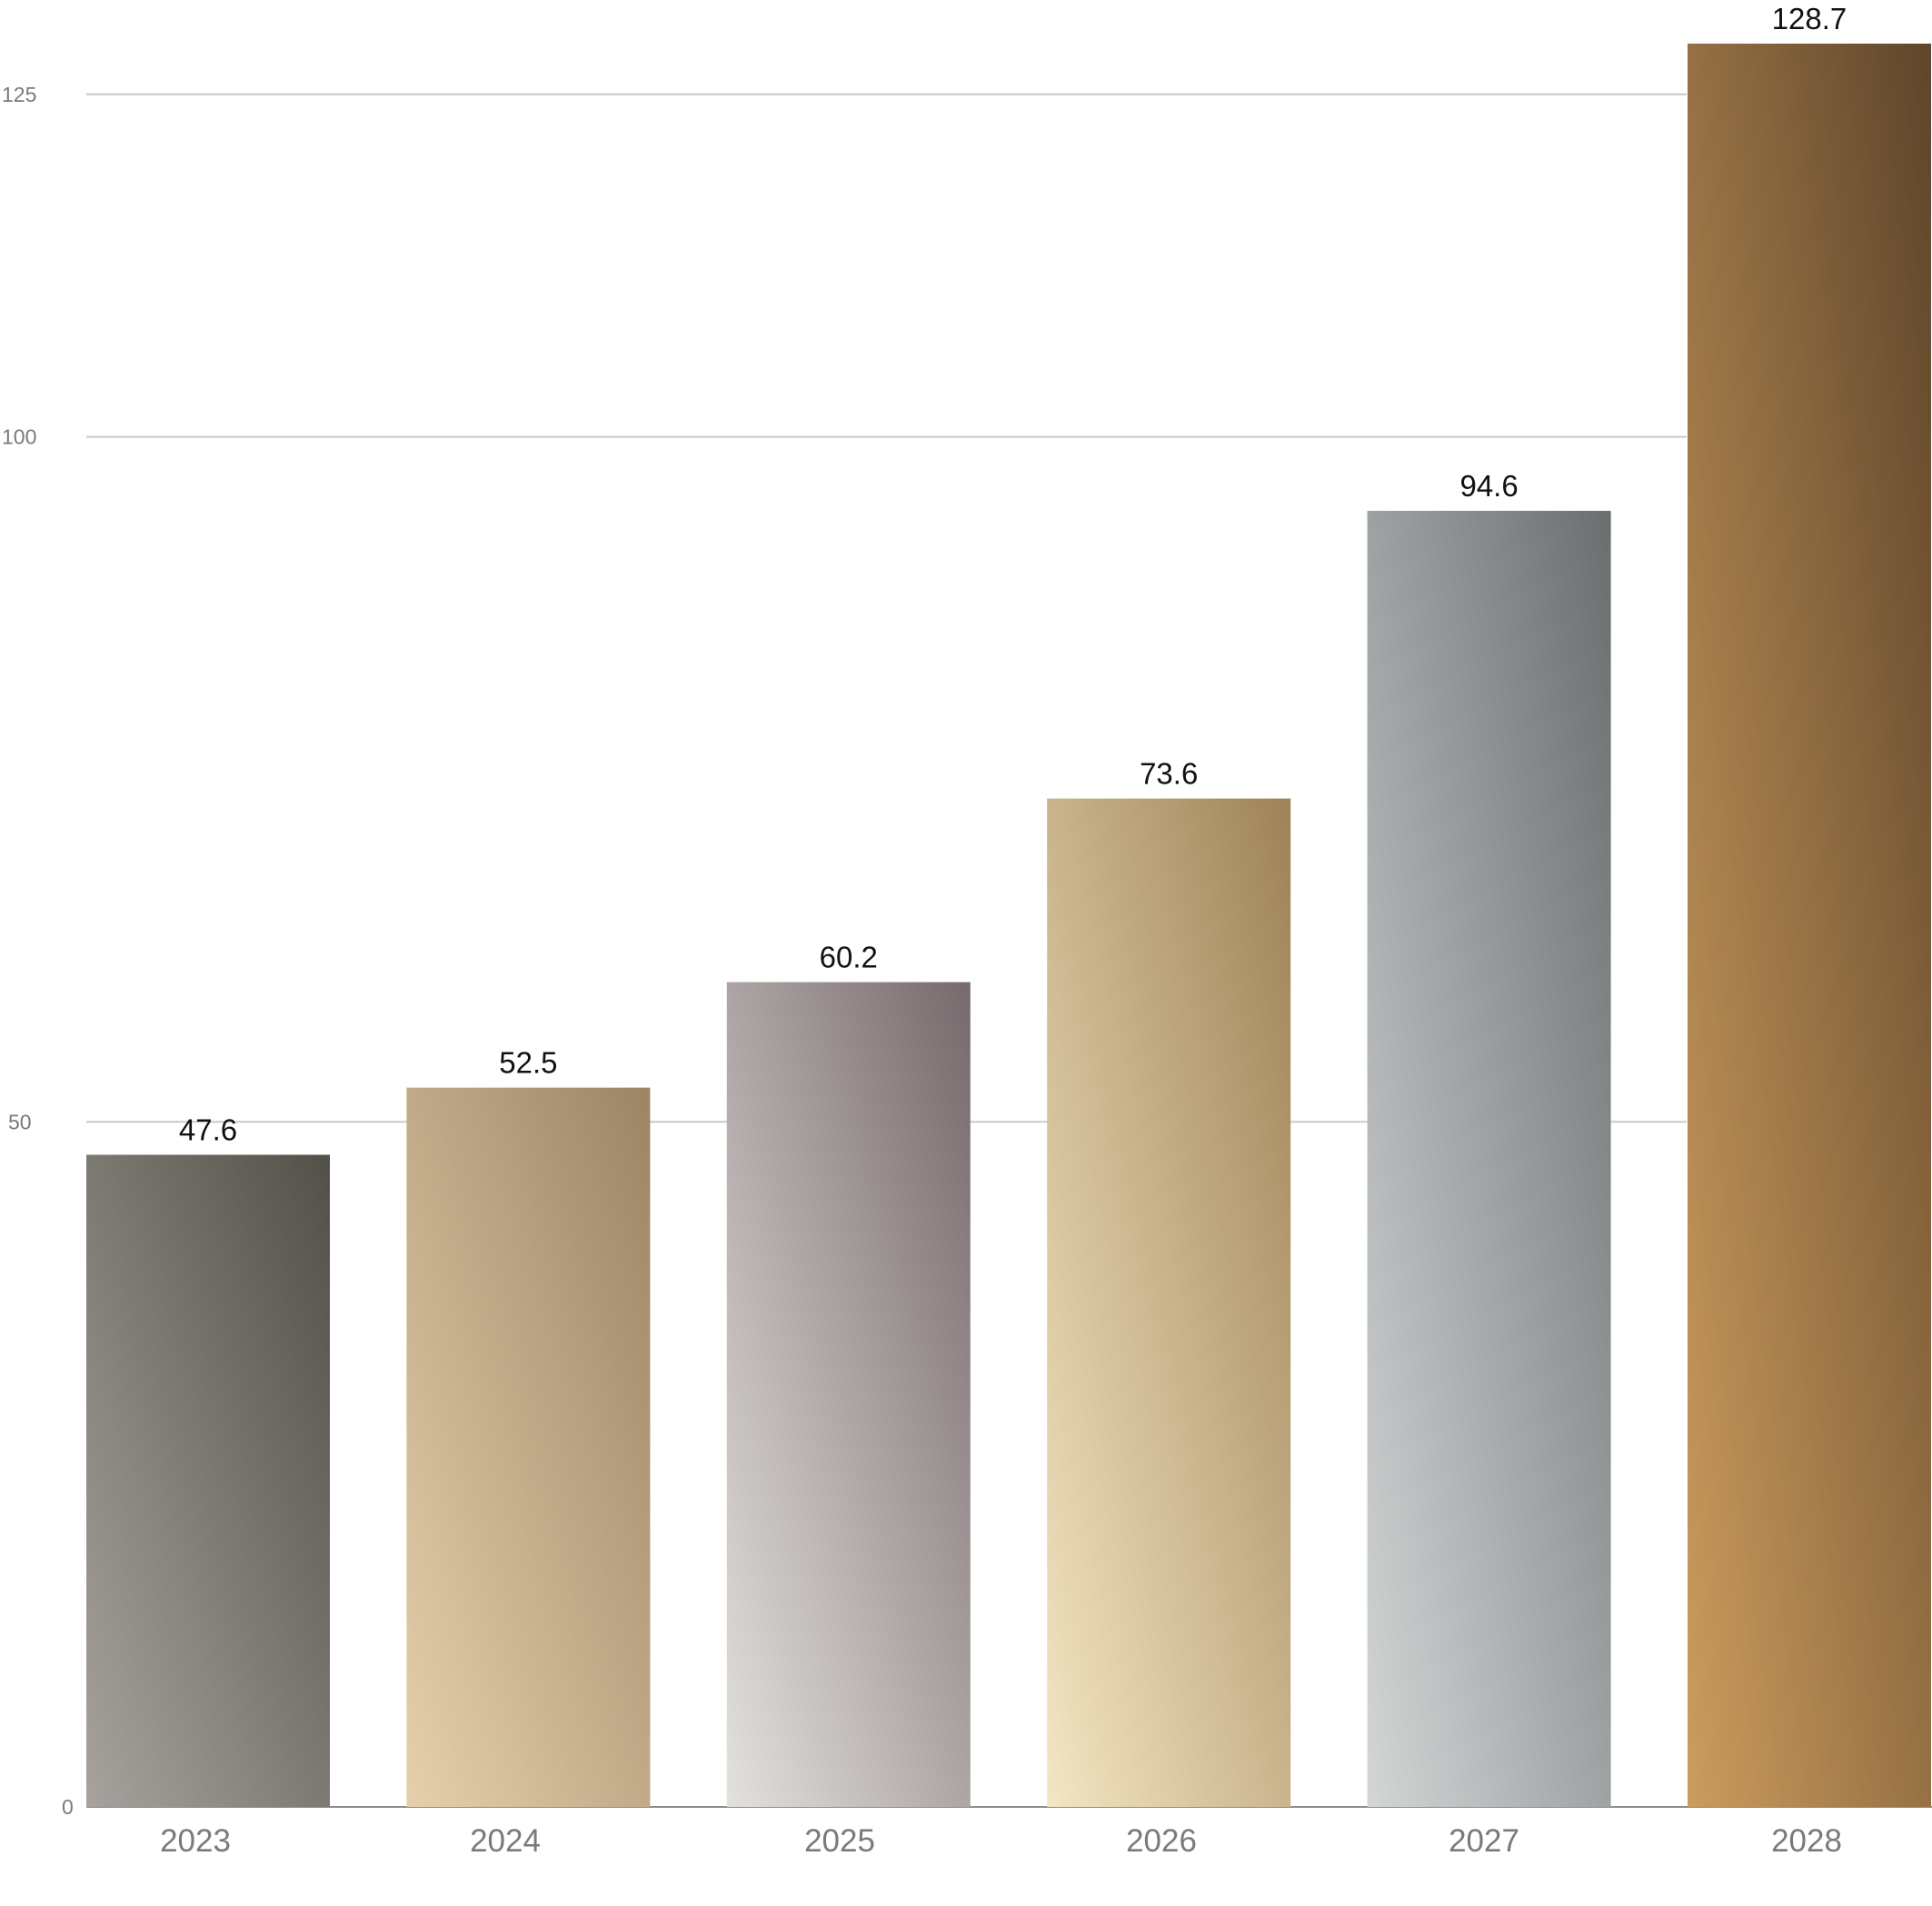 The width and height of the screenshot is (1932, 1906). I want to click on bar-2026, so click(1169, 1303).